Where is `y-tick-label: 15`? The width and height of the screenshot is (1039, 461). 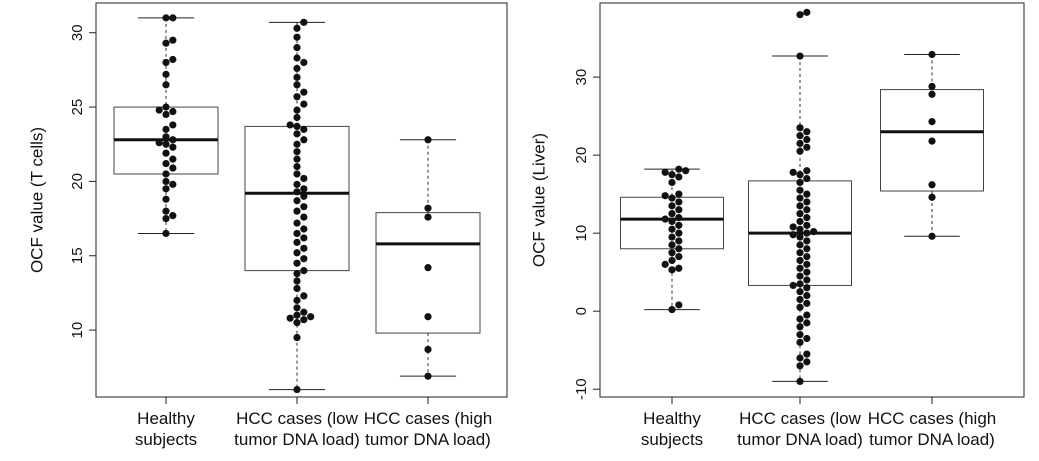 y-tick-label: 15 is located at coordinates (77, 255).